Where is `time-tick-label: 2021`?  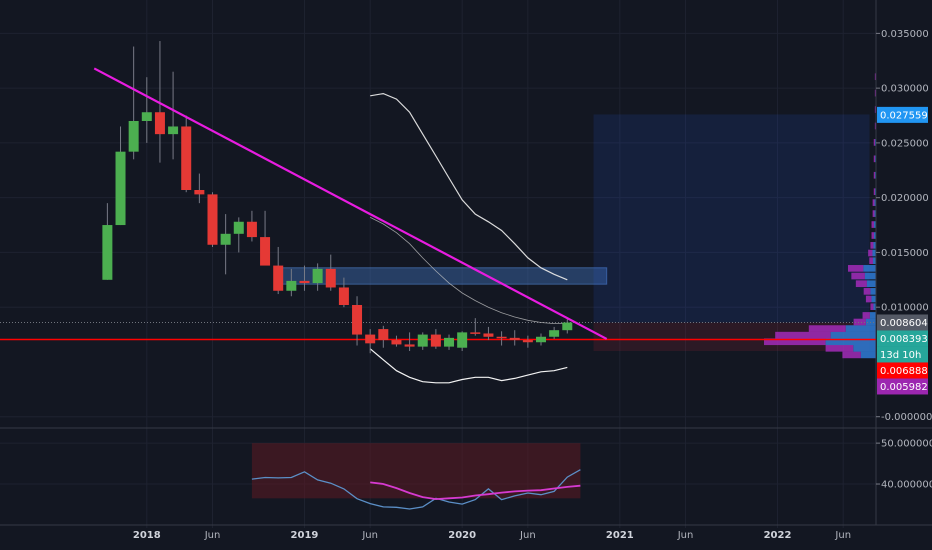 time-tick-label: 2021 is located at coordinates (620, 535).